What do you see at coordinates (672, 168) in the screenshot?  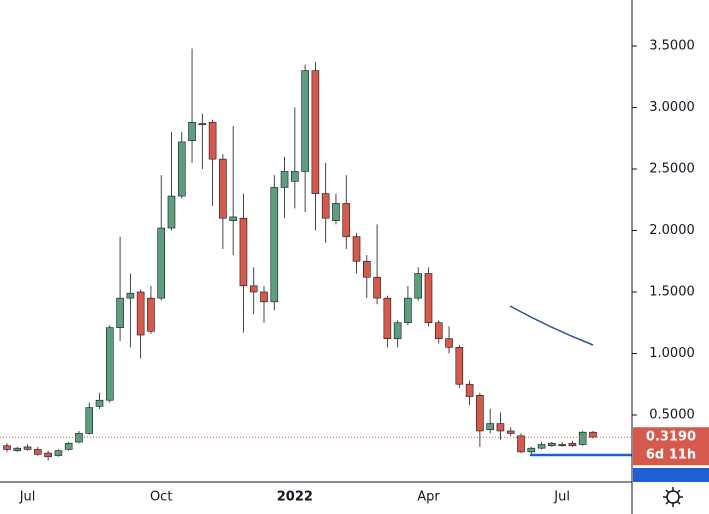 I see `y-tick-label: 2.5000` at bounding box center [672, 168].